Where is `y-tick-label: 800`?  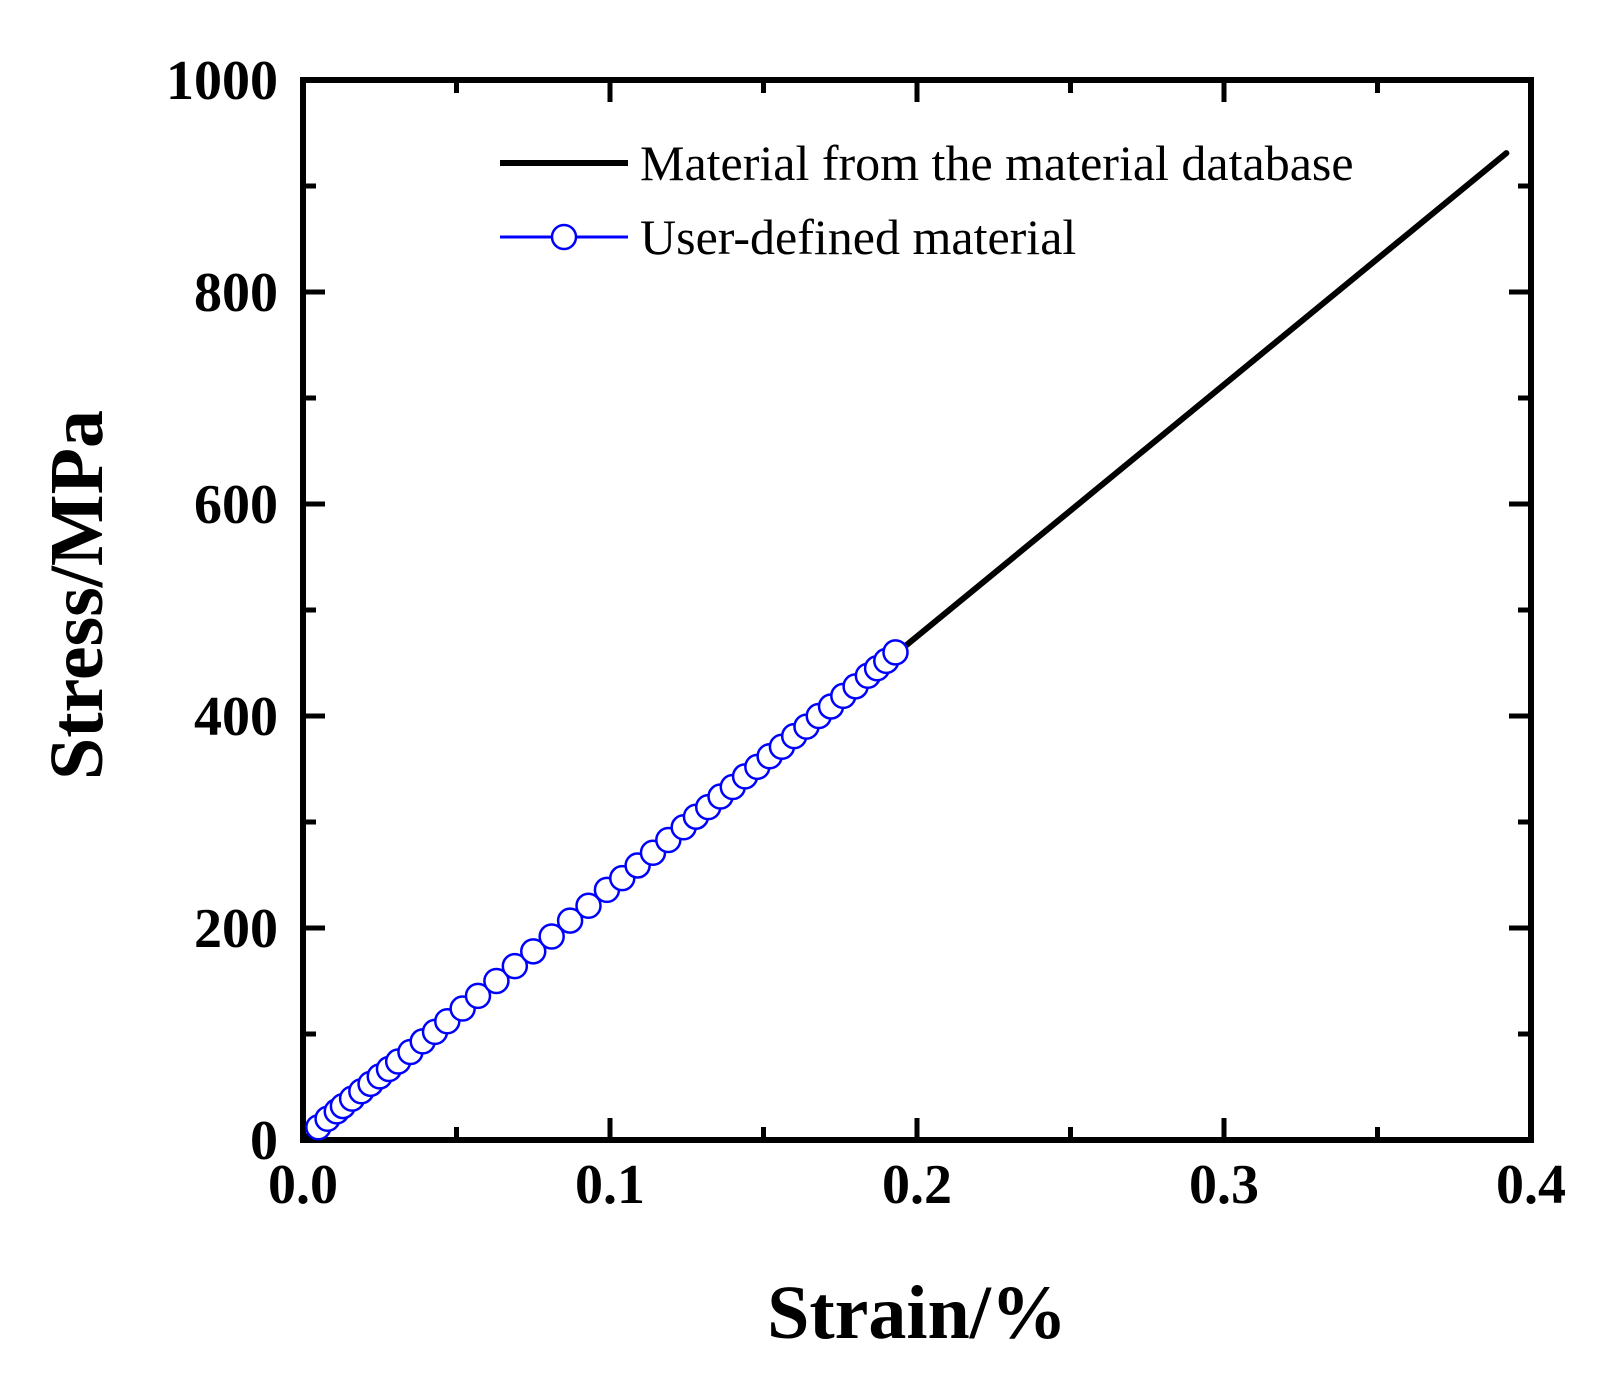 y-tick-label: 800 is located at coordinates (236, 293).